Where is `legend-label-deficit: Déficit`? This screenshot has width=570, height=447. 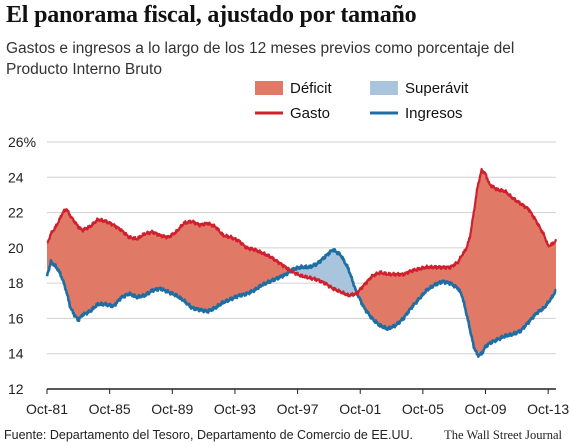 legend-label-deficit: Déficit is located at coordinates (311, 88).